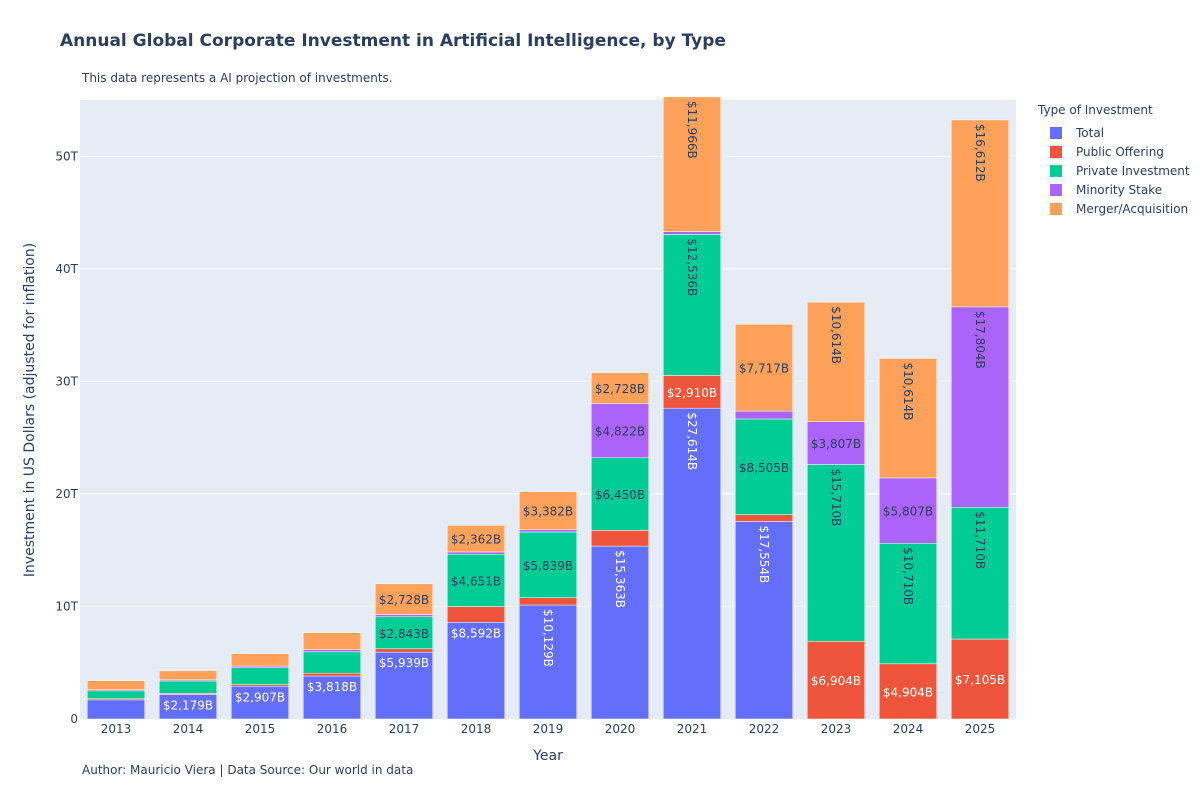 Image resolution: width=1200 pixels, height=800 pixels. What do you see at coordinates (66, 494) in the screenshot?
I see `y-tick-label: 20T` at bounding box center [66, 494].